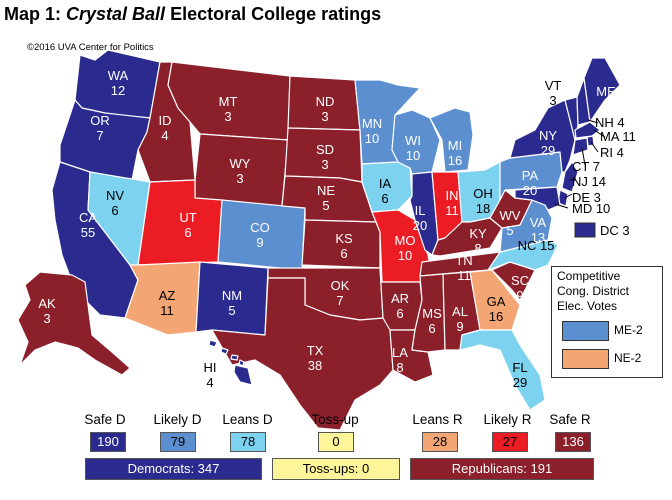  I want to click on state-label-nj: NJ 14, so click(589, 181).